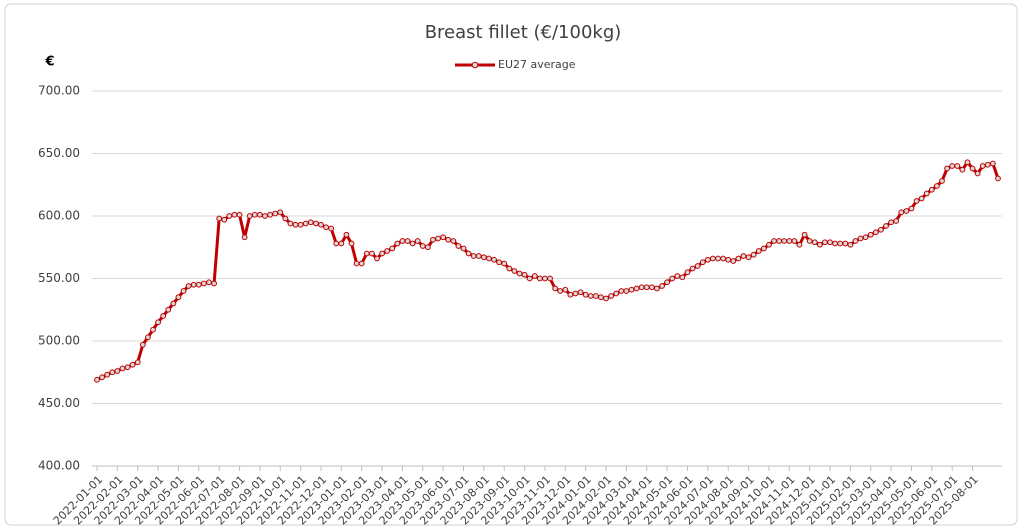 The image size is (1024, 531). What do you see at coordinates (59, 278) in the screenshot?
I see `y-tick-label: 550.00` at bounding box center [59, 278].